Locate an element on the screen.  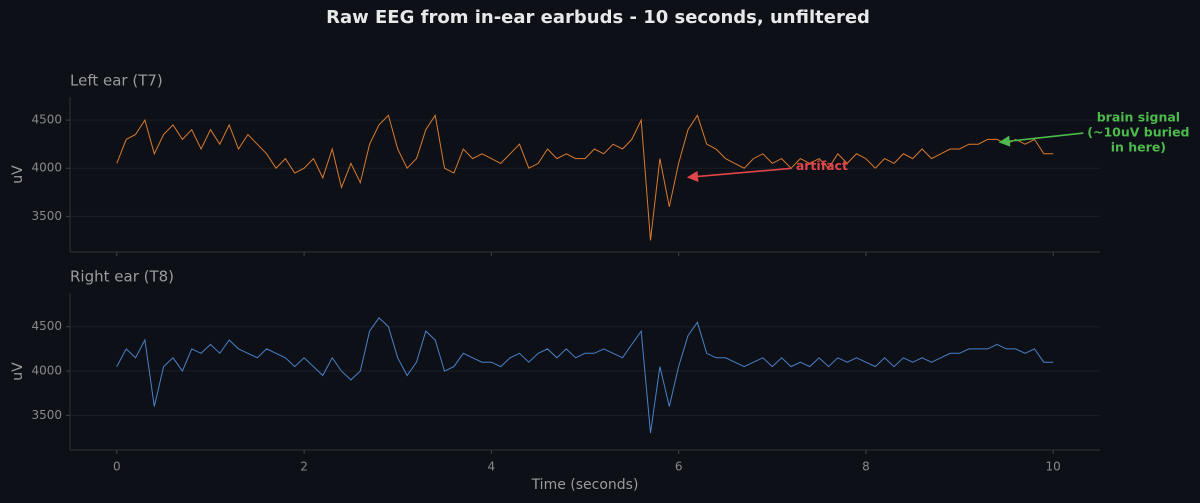
panel-title: Right ear (T8) is located at coordinates (122, 277).